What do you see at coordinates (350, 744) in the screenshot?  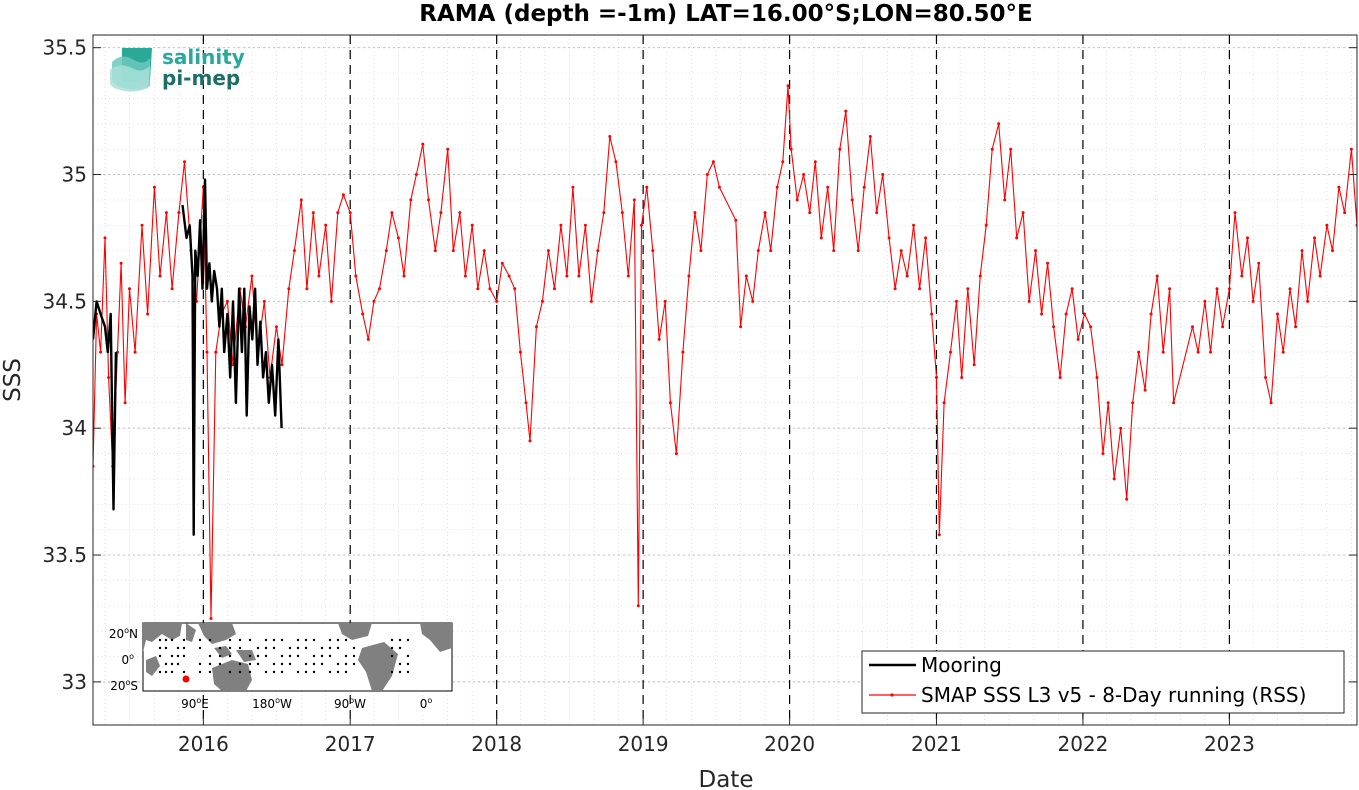 I see `x-tick-label: 2017` at bounding box center [350, 744].